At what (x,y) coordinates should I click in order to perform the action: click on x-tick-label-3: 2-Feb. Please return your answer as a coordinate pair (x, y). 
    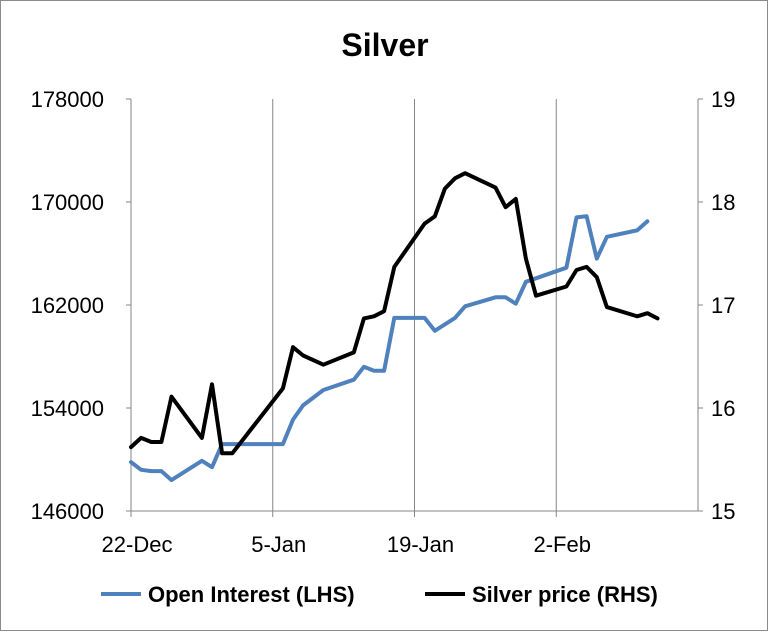
    Looking at the image, I should click on (562, 544).